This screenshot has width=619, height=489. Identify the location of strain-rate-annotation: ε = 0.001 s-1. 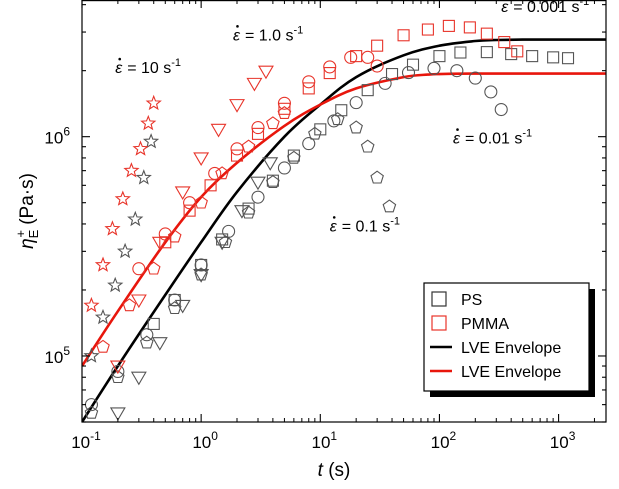
(545, 8).